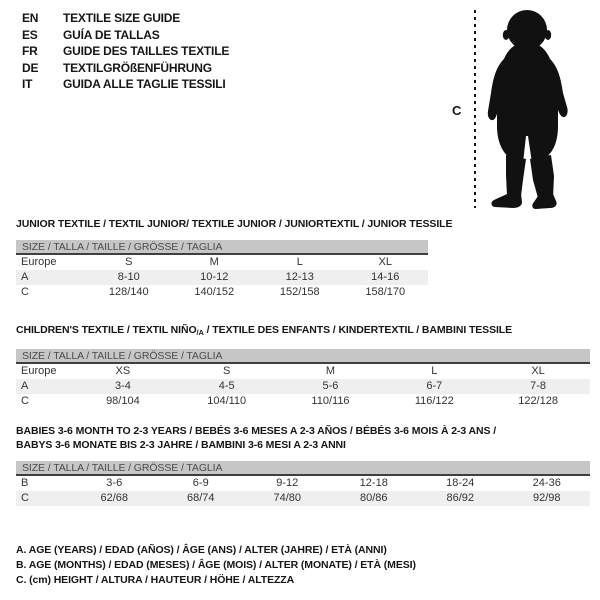 Image resolution: width=600 pixels, height=600 pixels. I want to click on row-value: 10-12, so click(214, 277).